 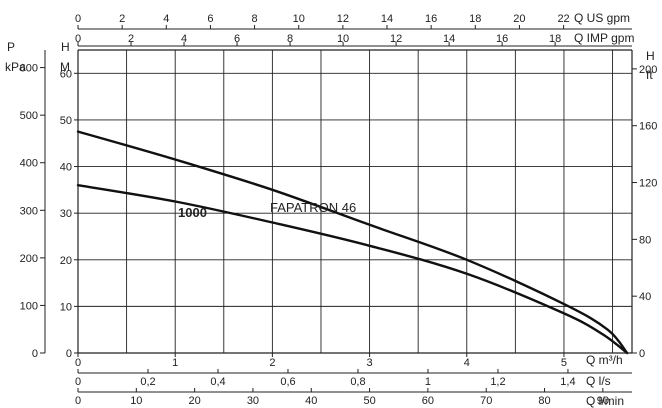 I want to click on bottom3-axis-tick-label: 80, so click(x=544, y=401).